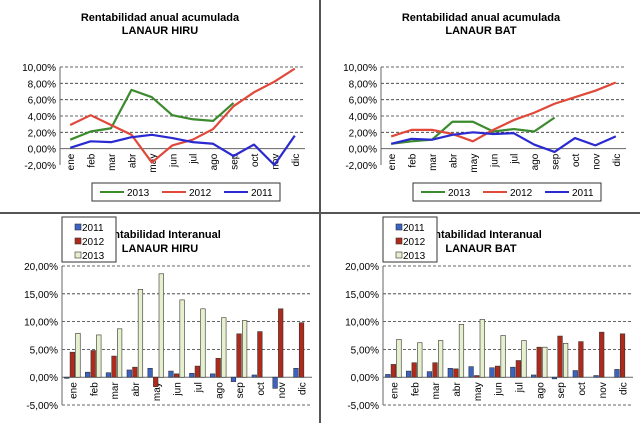 This screenshot has height=423, width=640. I want to click on bar-2011-mar, so click(108, 375).